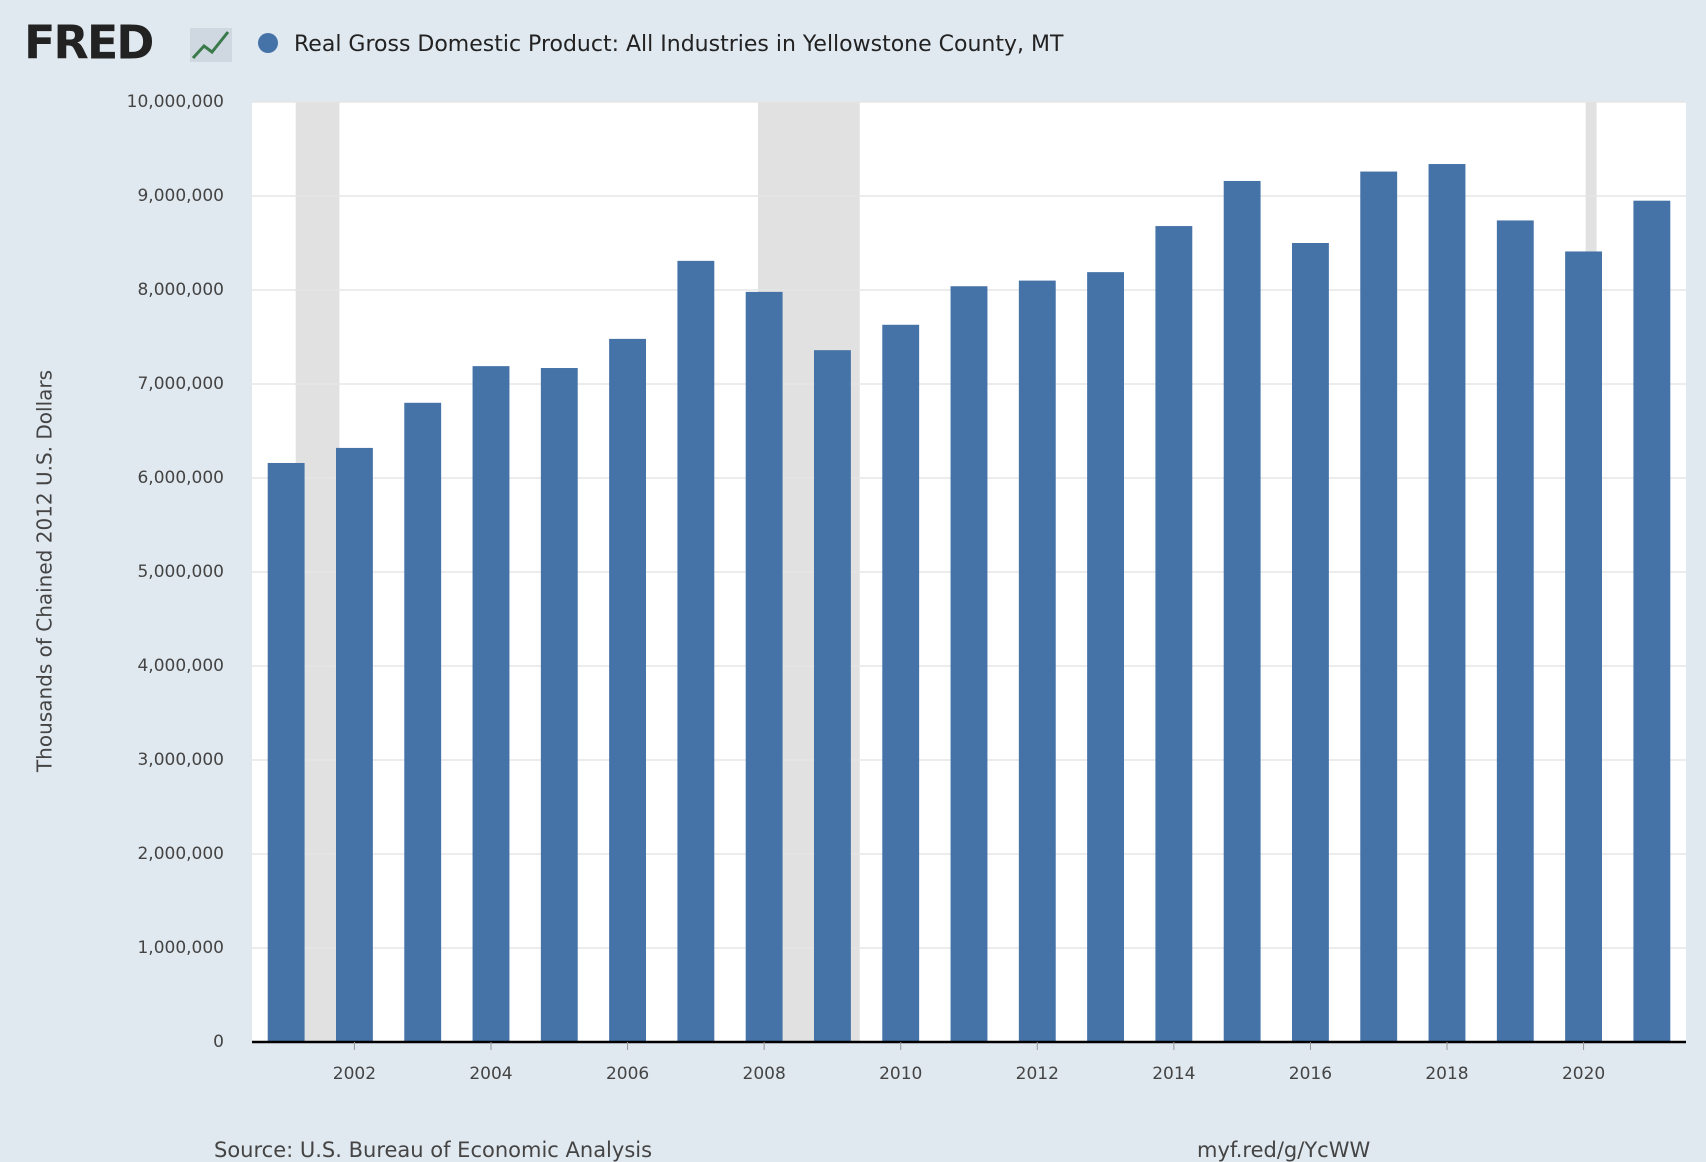  What do you see at coordinates (268, 43) in the screenshot?
I see `legend-marker` at bounding box center [268, 43].